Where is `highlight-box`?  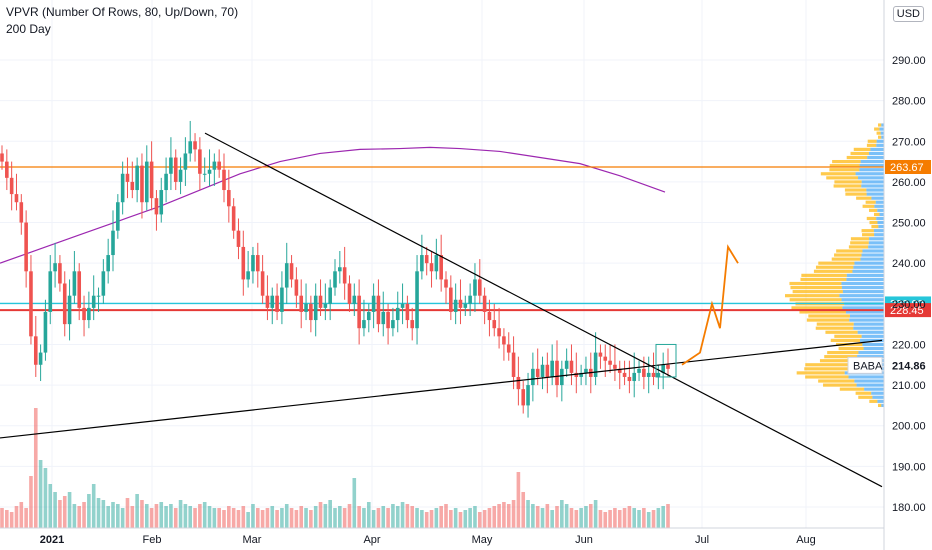 highlight-box is located at coordinates (666, 360).